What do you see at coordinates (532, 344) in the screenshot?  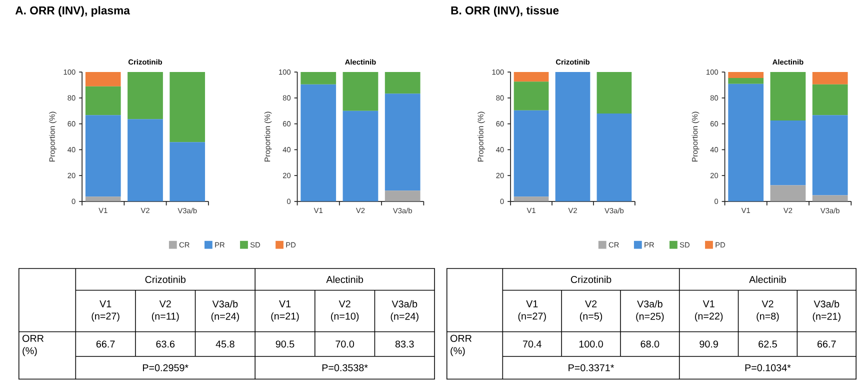 I see `text: 70.4` at bounding box center [532, 344].